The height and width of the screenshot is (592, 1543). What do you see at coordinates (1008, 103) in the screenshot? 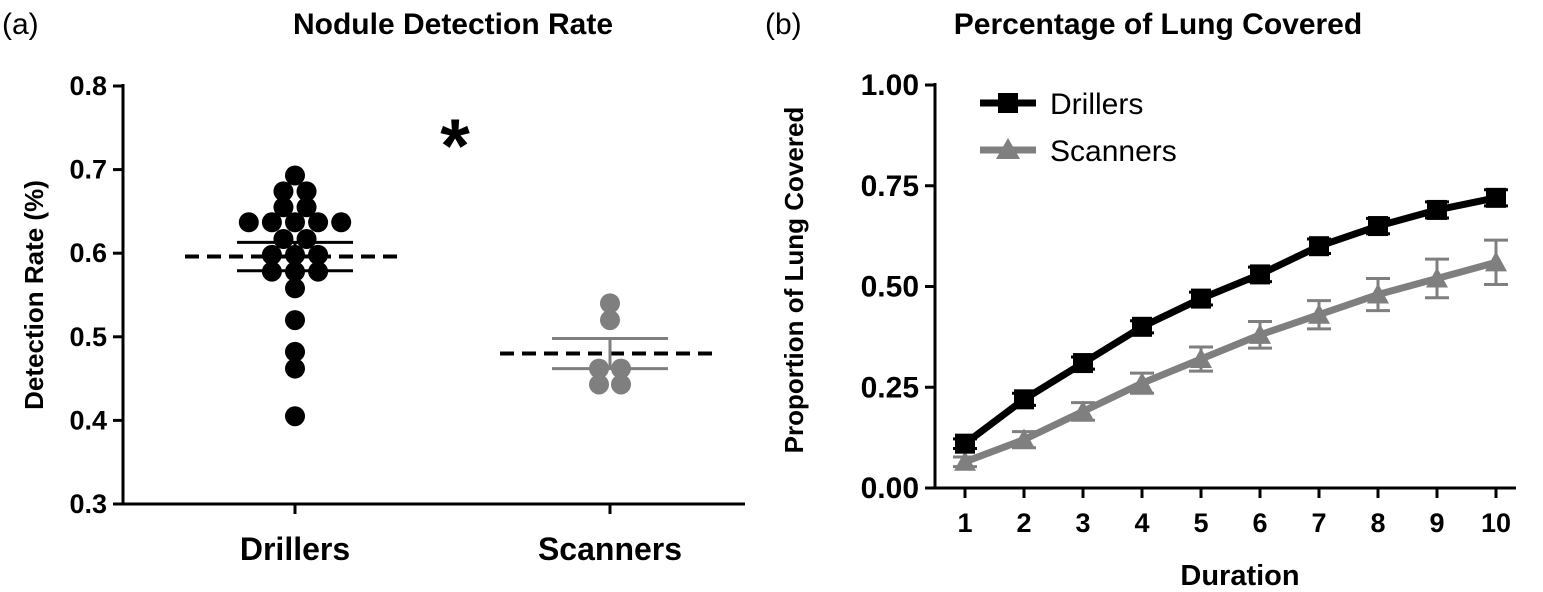
I see `legend-marker-square` at bounding box center [1008, 103].